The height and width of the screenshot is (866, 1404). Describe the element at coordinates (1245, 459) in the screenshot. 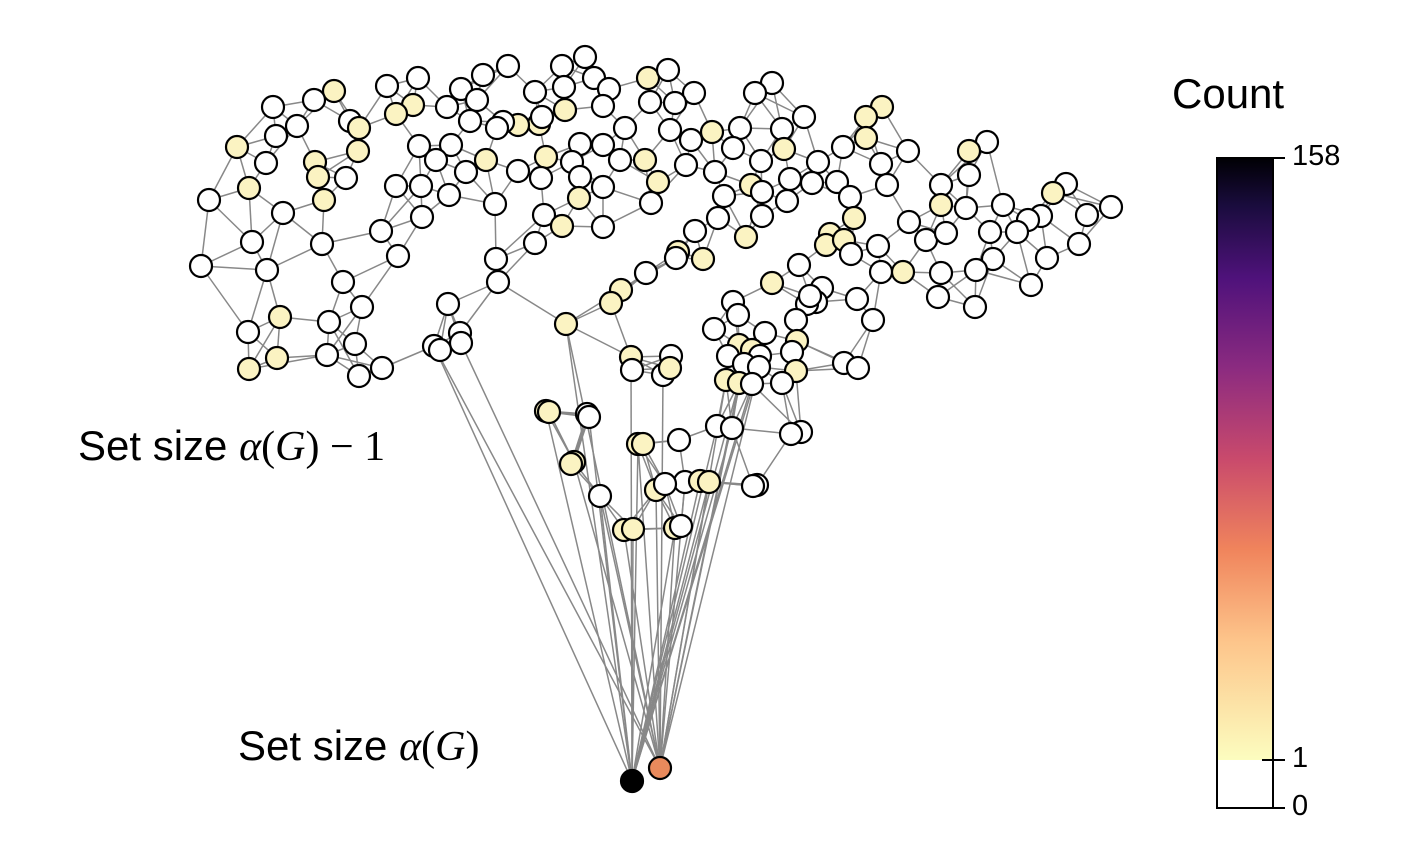

I see `colorbar-gradient` at that location.